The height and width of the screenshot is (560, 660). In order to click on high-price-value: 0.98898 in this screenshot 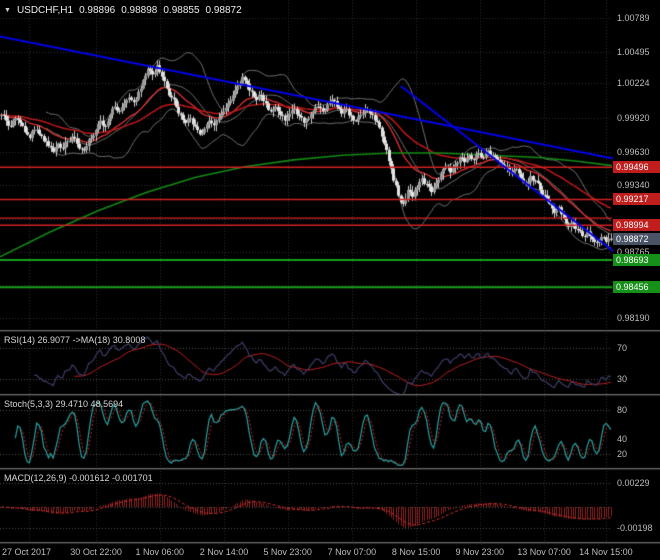, I will do `click(139, 10)`.